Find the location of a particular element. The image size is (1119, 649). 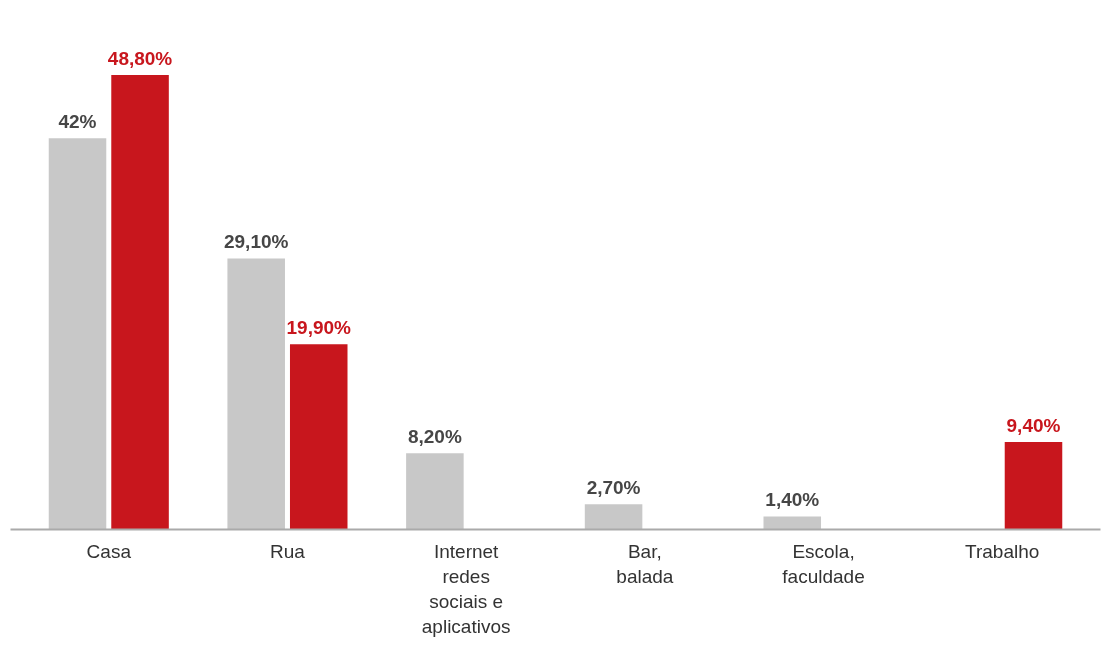

data-label: 9,40% is located at coordinates (1033, 425).